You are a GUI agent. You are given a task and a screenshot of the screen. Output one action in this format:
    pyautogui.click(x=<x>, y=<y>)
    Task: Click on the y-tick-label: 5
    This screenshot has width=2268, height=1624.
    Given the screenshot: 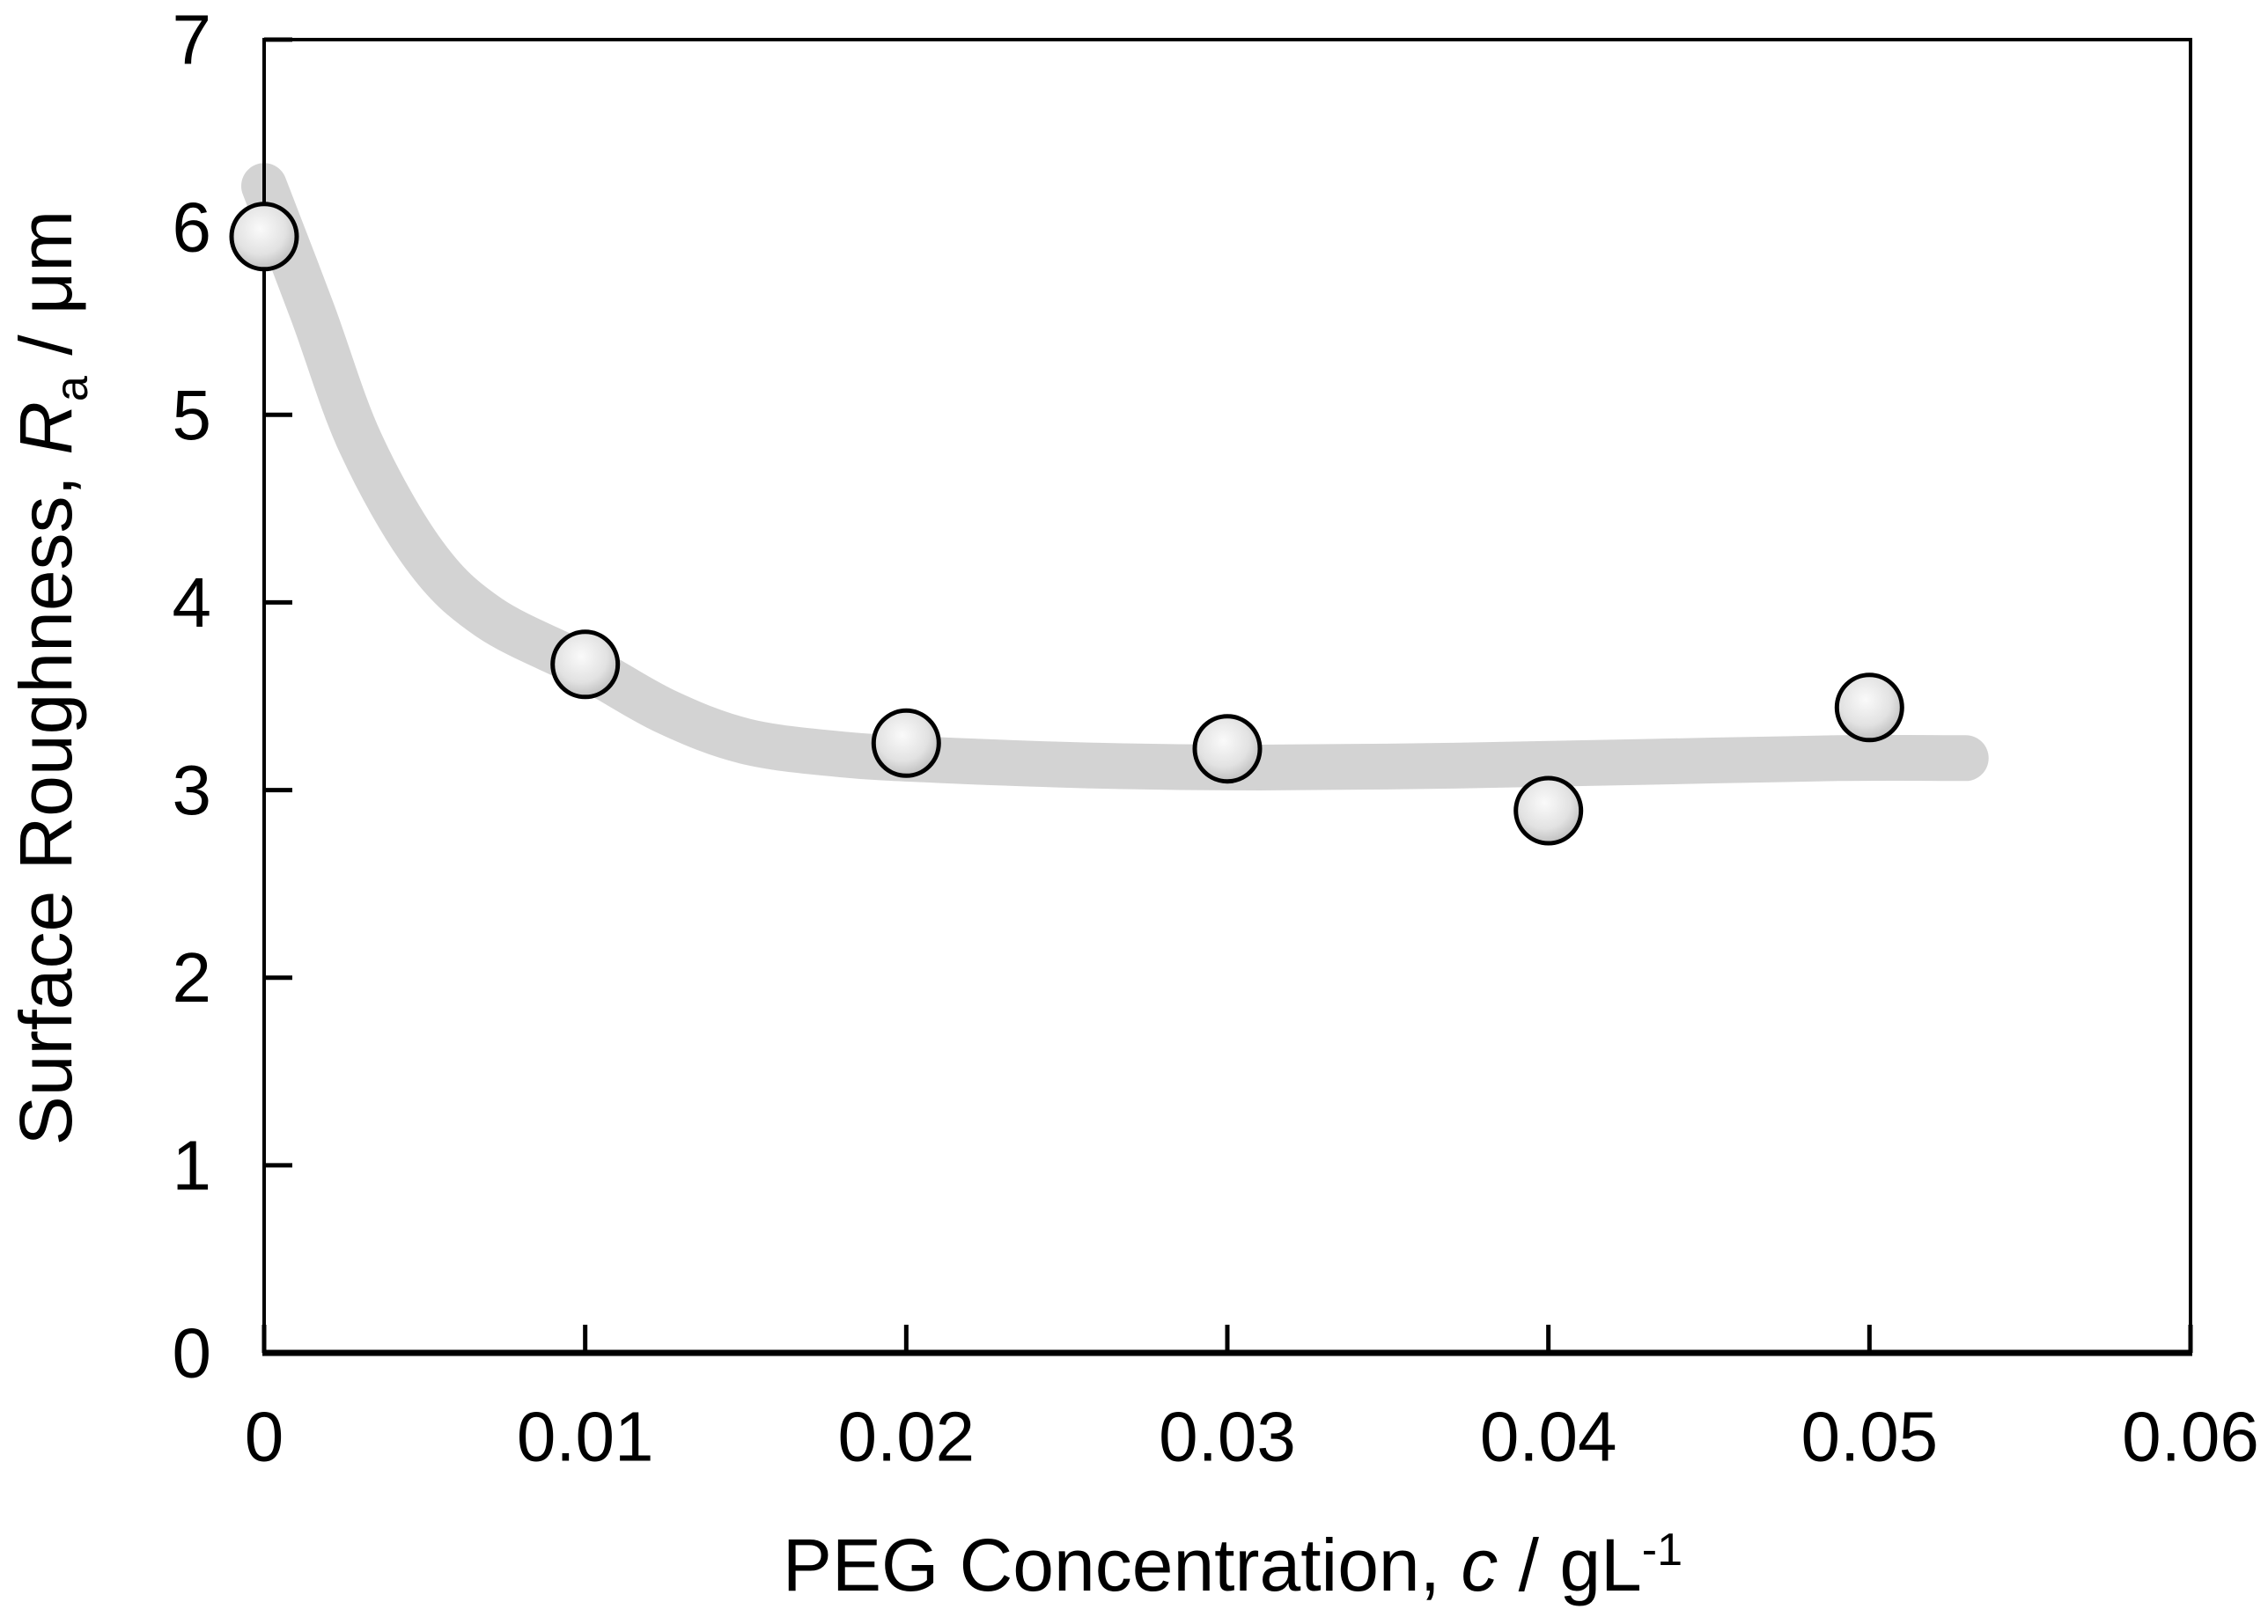 What is the action you would take?
    pyautogui.click(x=192, y=415)
    